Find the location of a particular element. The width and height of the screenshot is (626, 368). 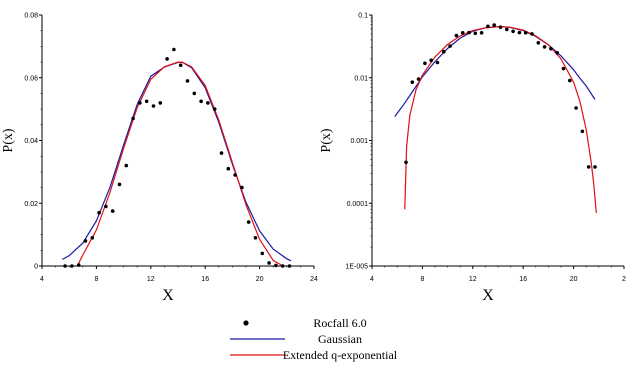

legend-dot-icon is located at coordinates (246, 323).